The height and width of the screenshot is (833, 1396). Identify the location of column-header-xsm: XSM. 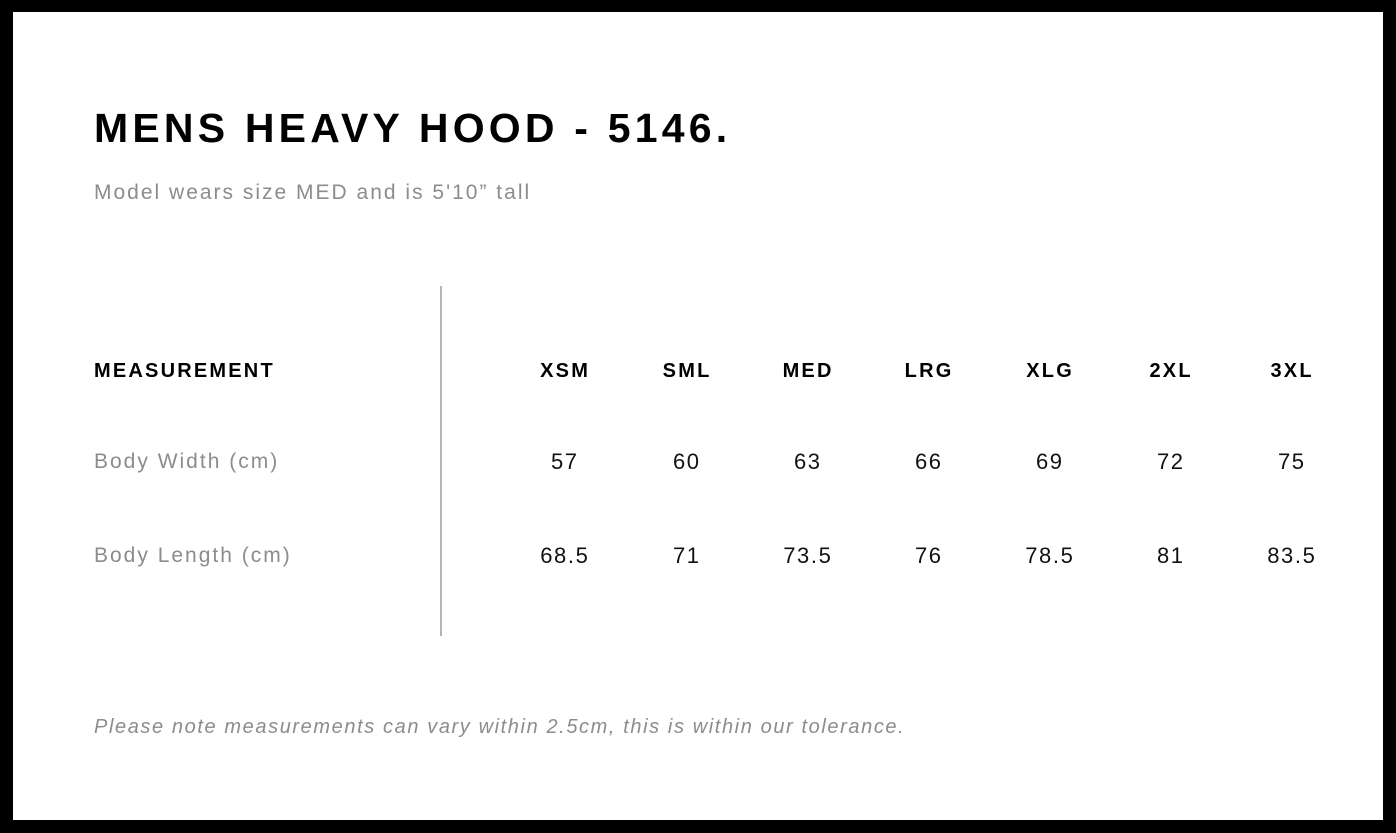
(565, 371).